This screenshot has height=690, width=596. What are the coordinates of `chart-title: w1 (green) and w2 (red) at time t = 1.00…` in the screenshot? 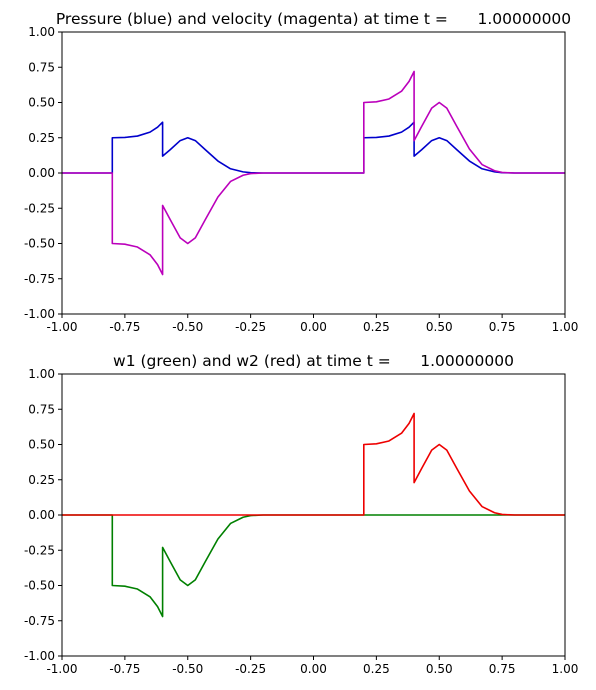 It's located at (313, 361).